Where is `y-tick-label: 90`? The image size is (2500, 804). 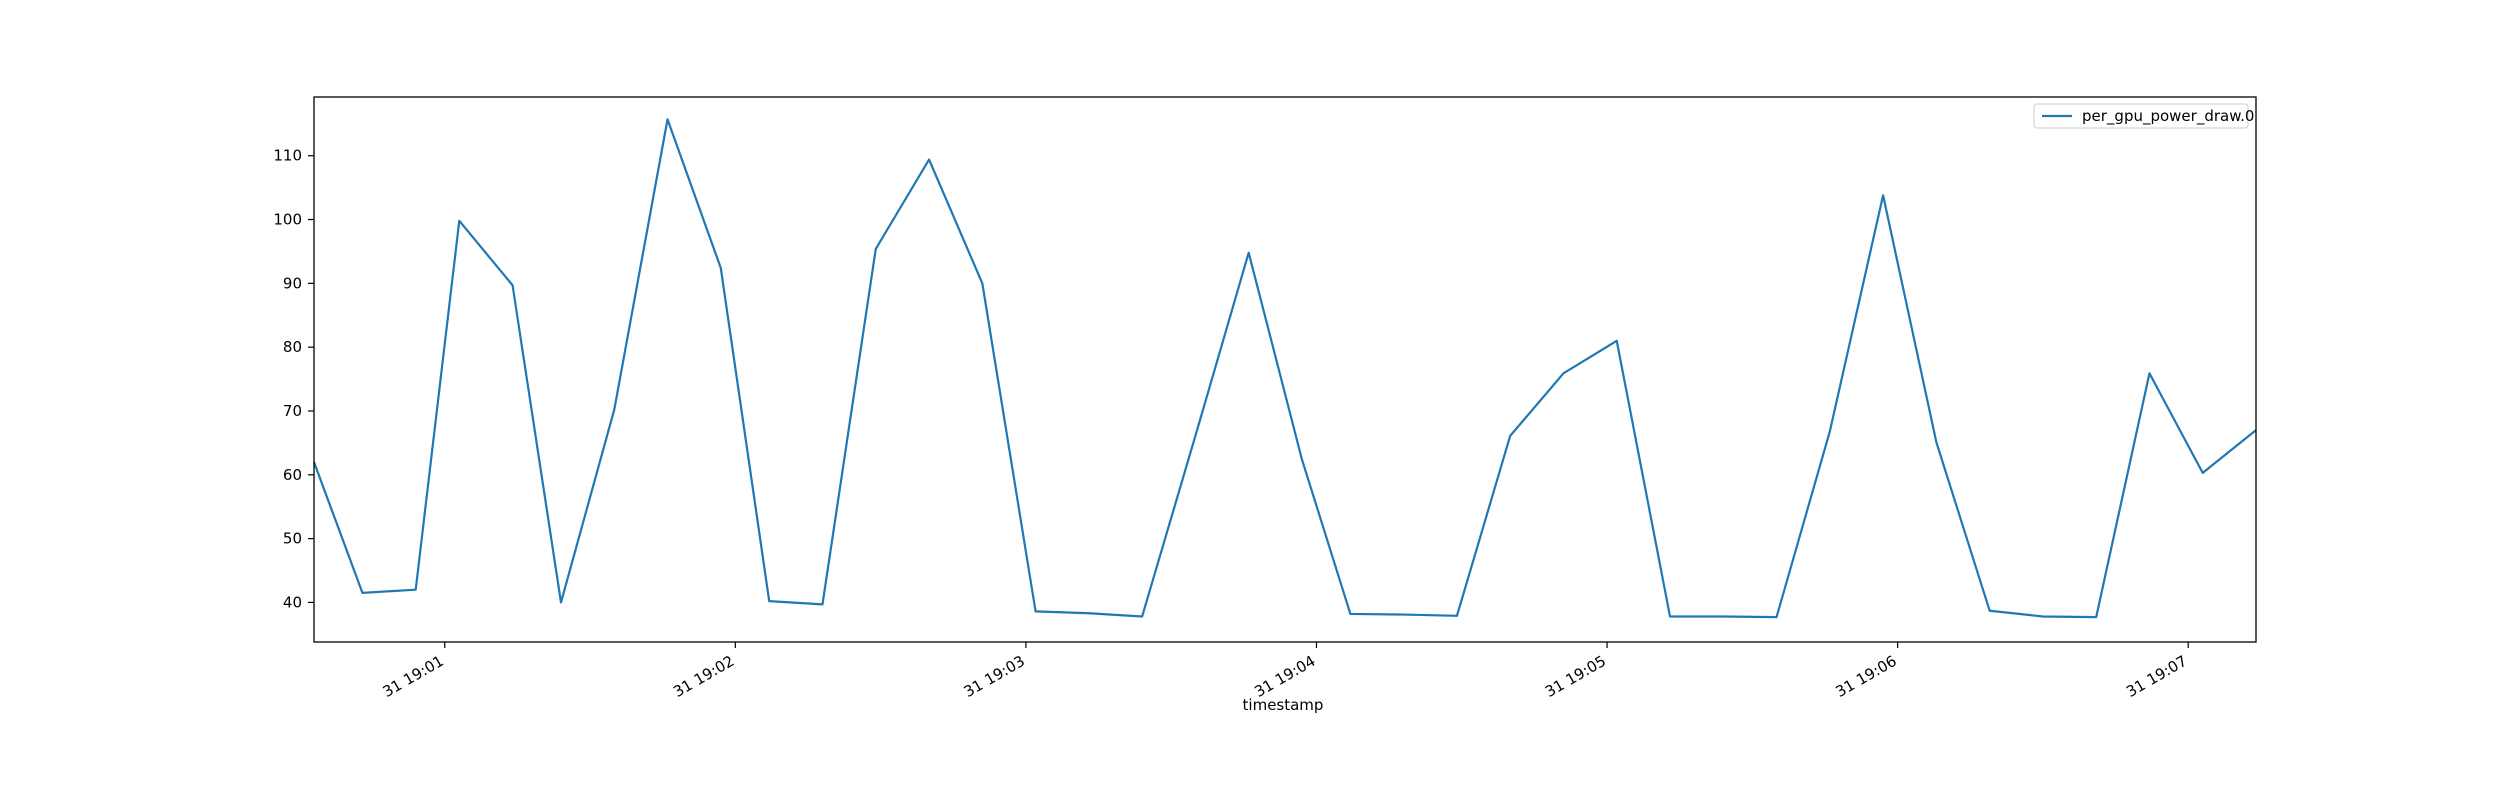
y-tick-label: 90 is located at coordinates (292, 283).